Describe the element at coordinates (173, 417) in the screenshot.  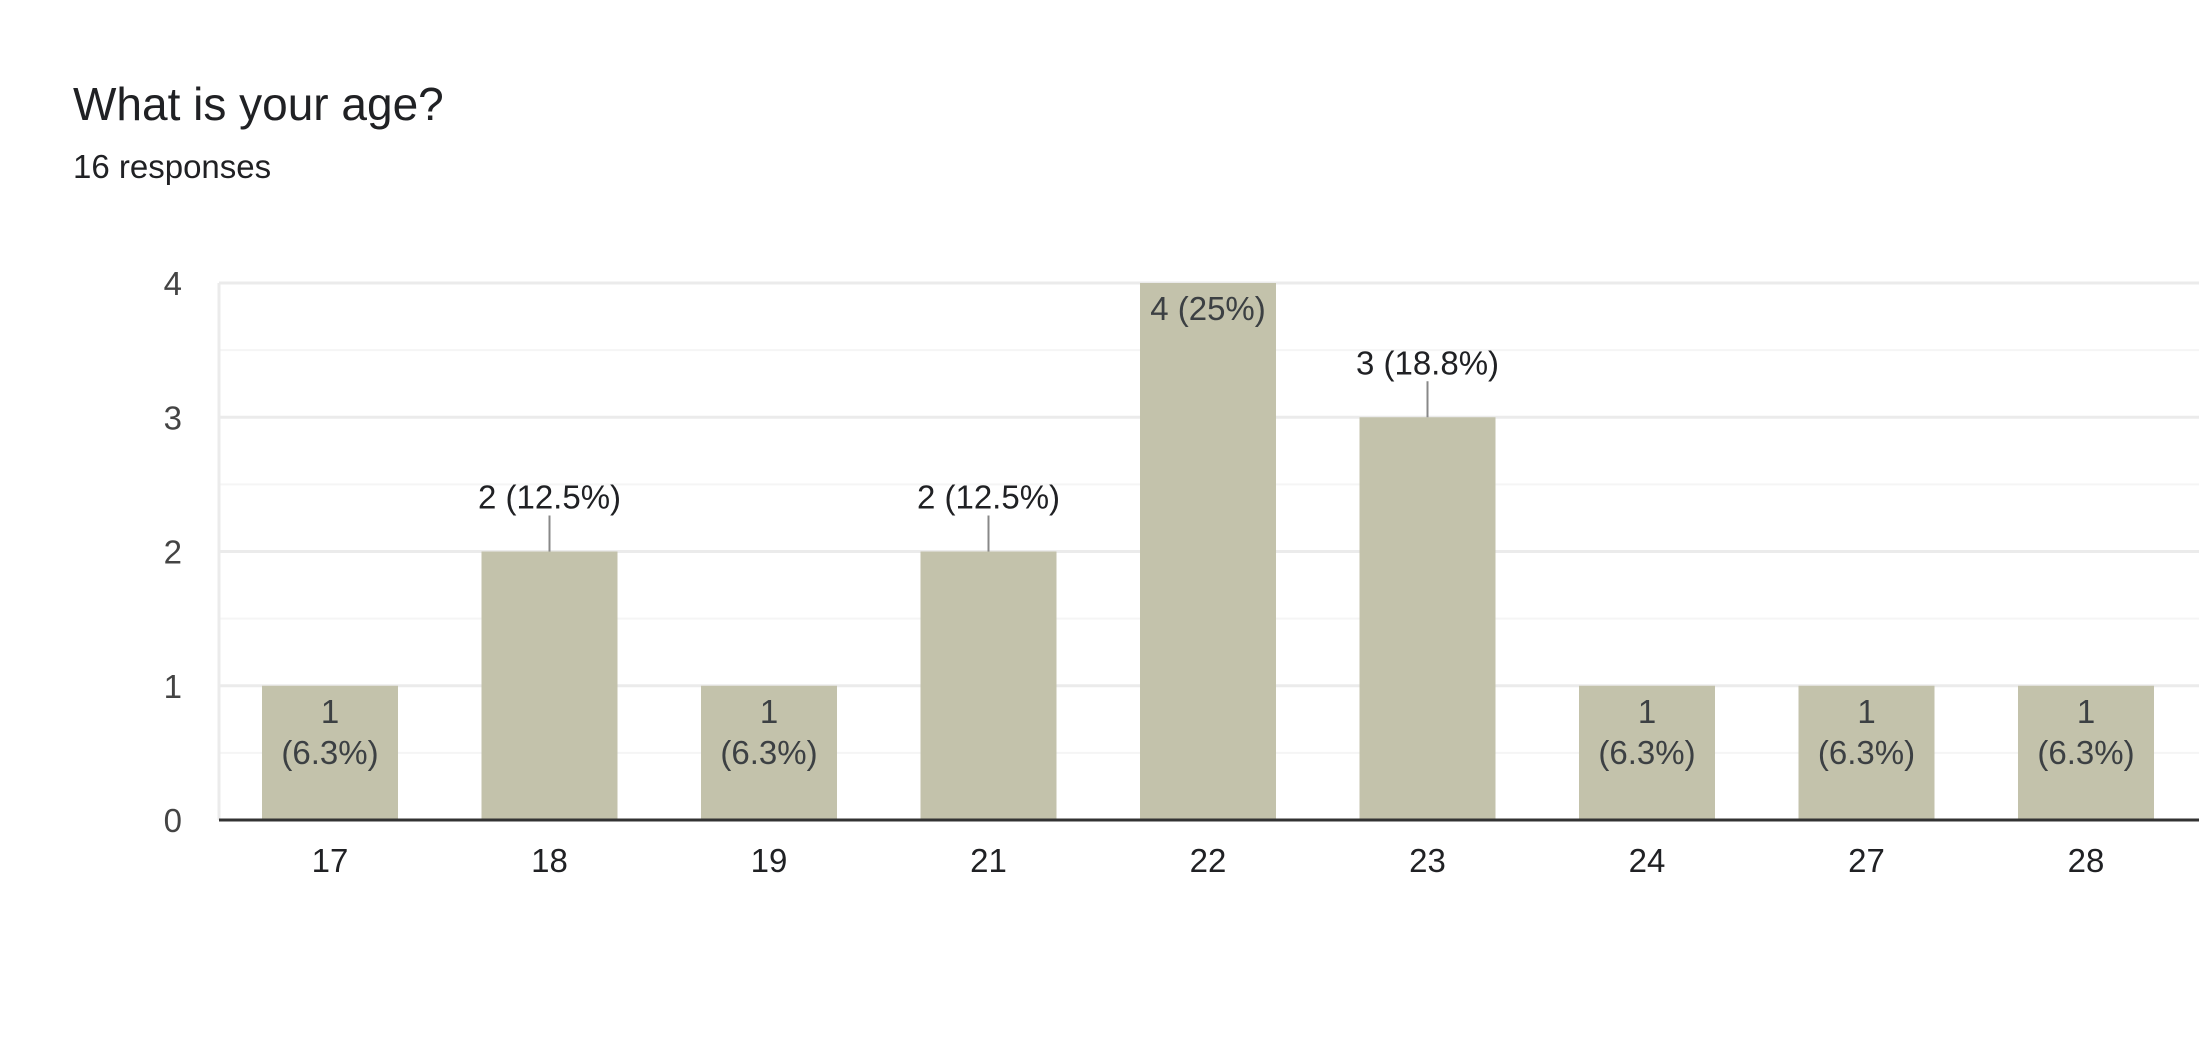
I see `y-tick-label: 3` at that location.